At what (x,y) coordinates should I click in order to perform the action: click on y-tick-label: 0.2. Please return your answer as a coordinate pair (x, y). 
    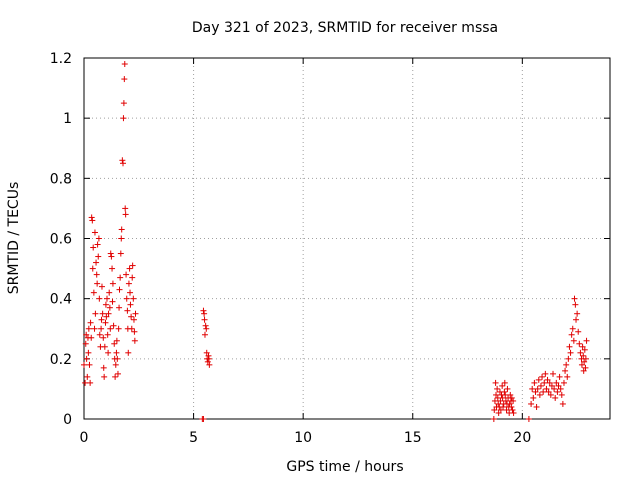
    Looking at the image, I should click on (61, 360).